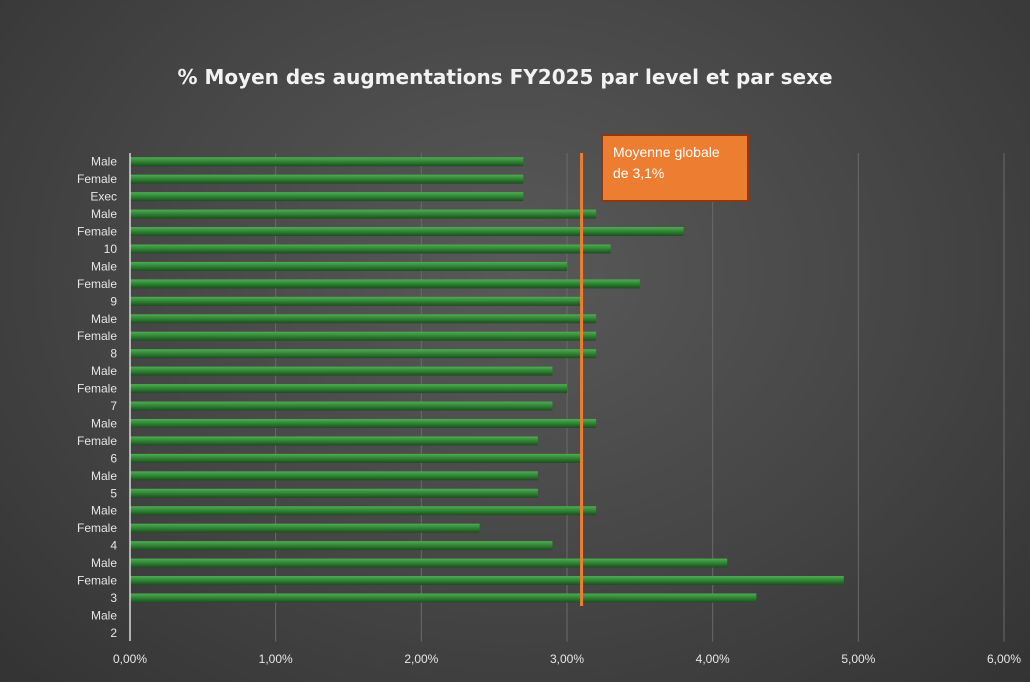 The height and width of the screenshot is (682, 1030). I want to click on x-tick-label: 5,00%, so click(858, 659).